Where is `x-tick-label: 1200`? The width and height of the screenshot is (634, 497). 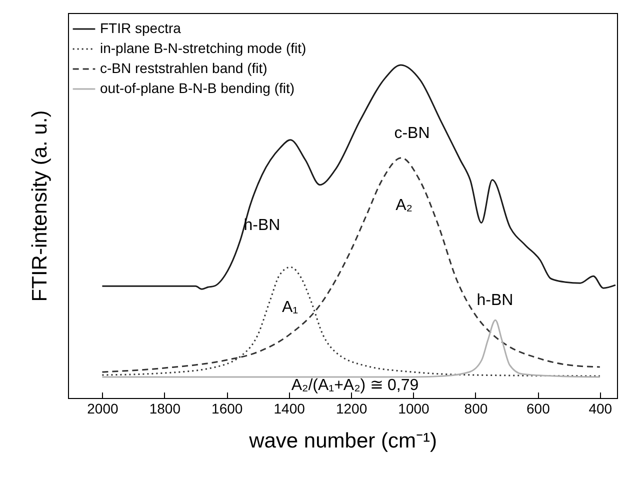 x-tick-label: 1200 is located at coordinates (352, 408).